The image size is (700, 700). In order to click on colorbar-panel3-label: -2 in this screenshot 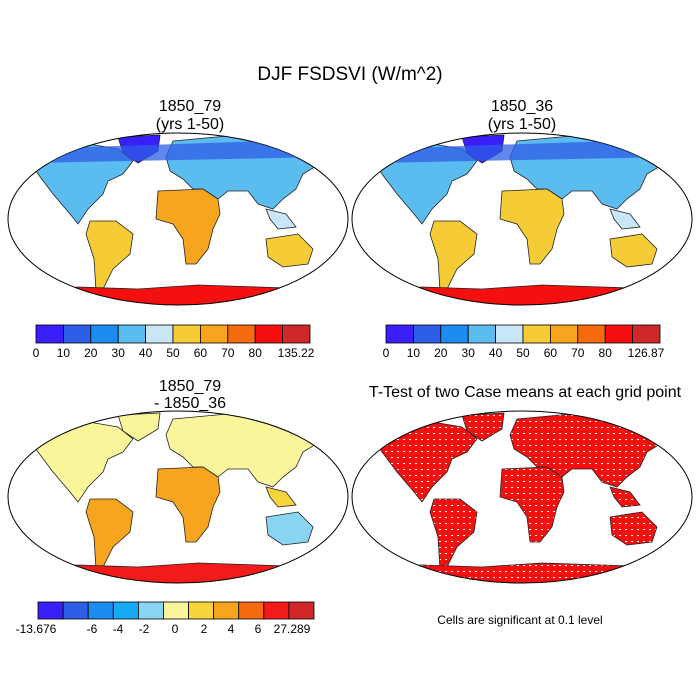, I will do `click(144, 629)`.